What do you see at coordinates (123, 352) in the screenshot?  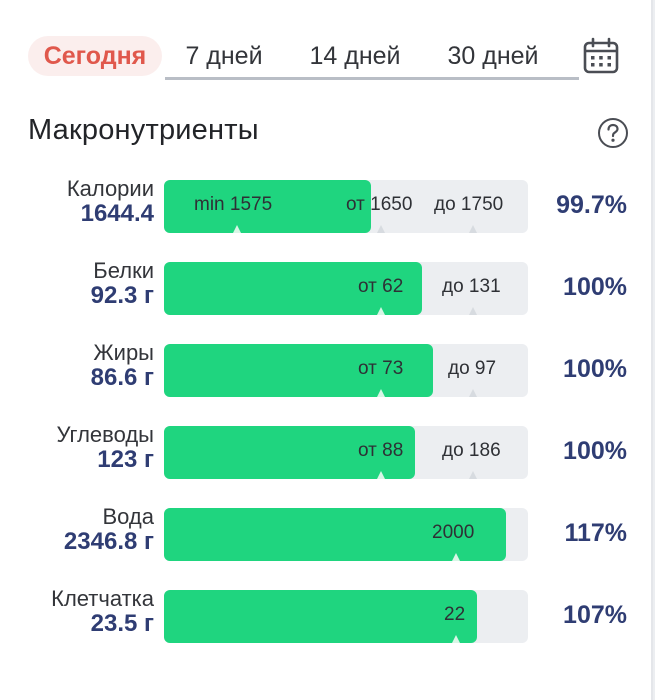 I see `row-label: Жиры` at bounding box center [123, 352].